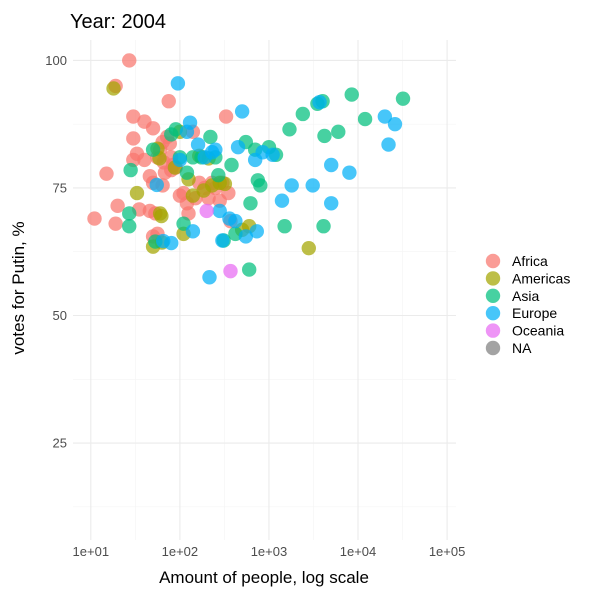 The width and height of the screenshot is (600, 600). What do you see at coordinates (493, 313) in the screenshot?
I see `legend-key-europe` at bounding box center [493, 313].